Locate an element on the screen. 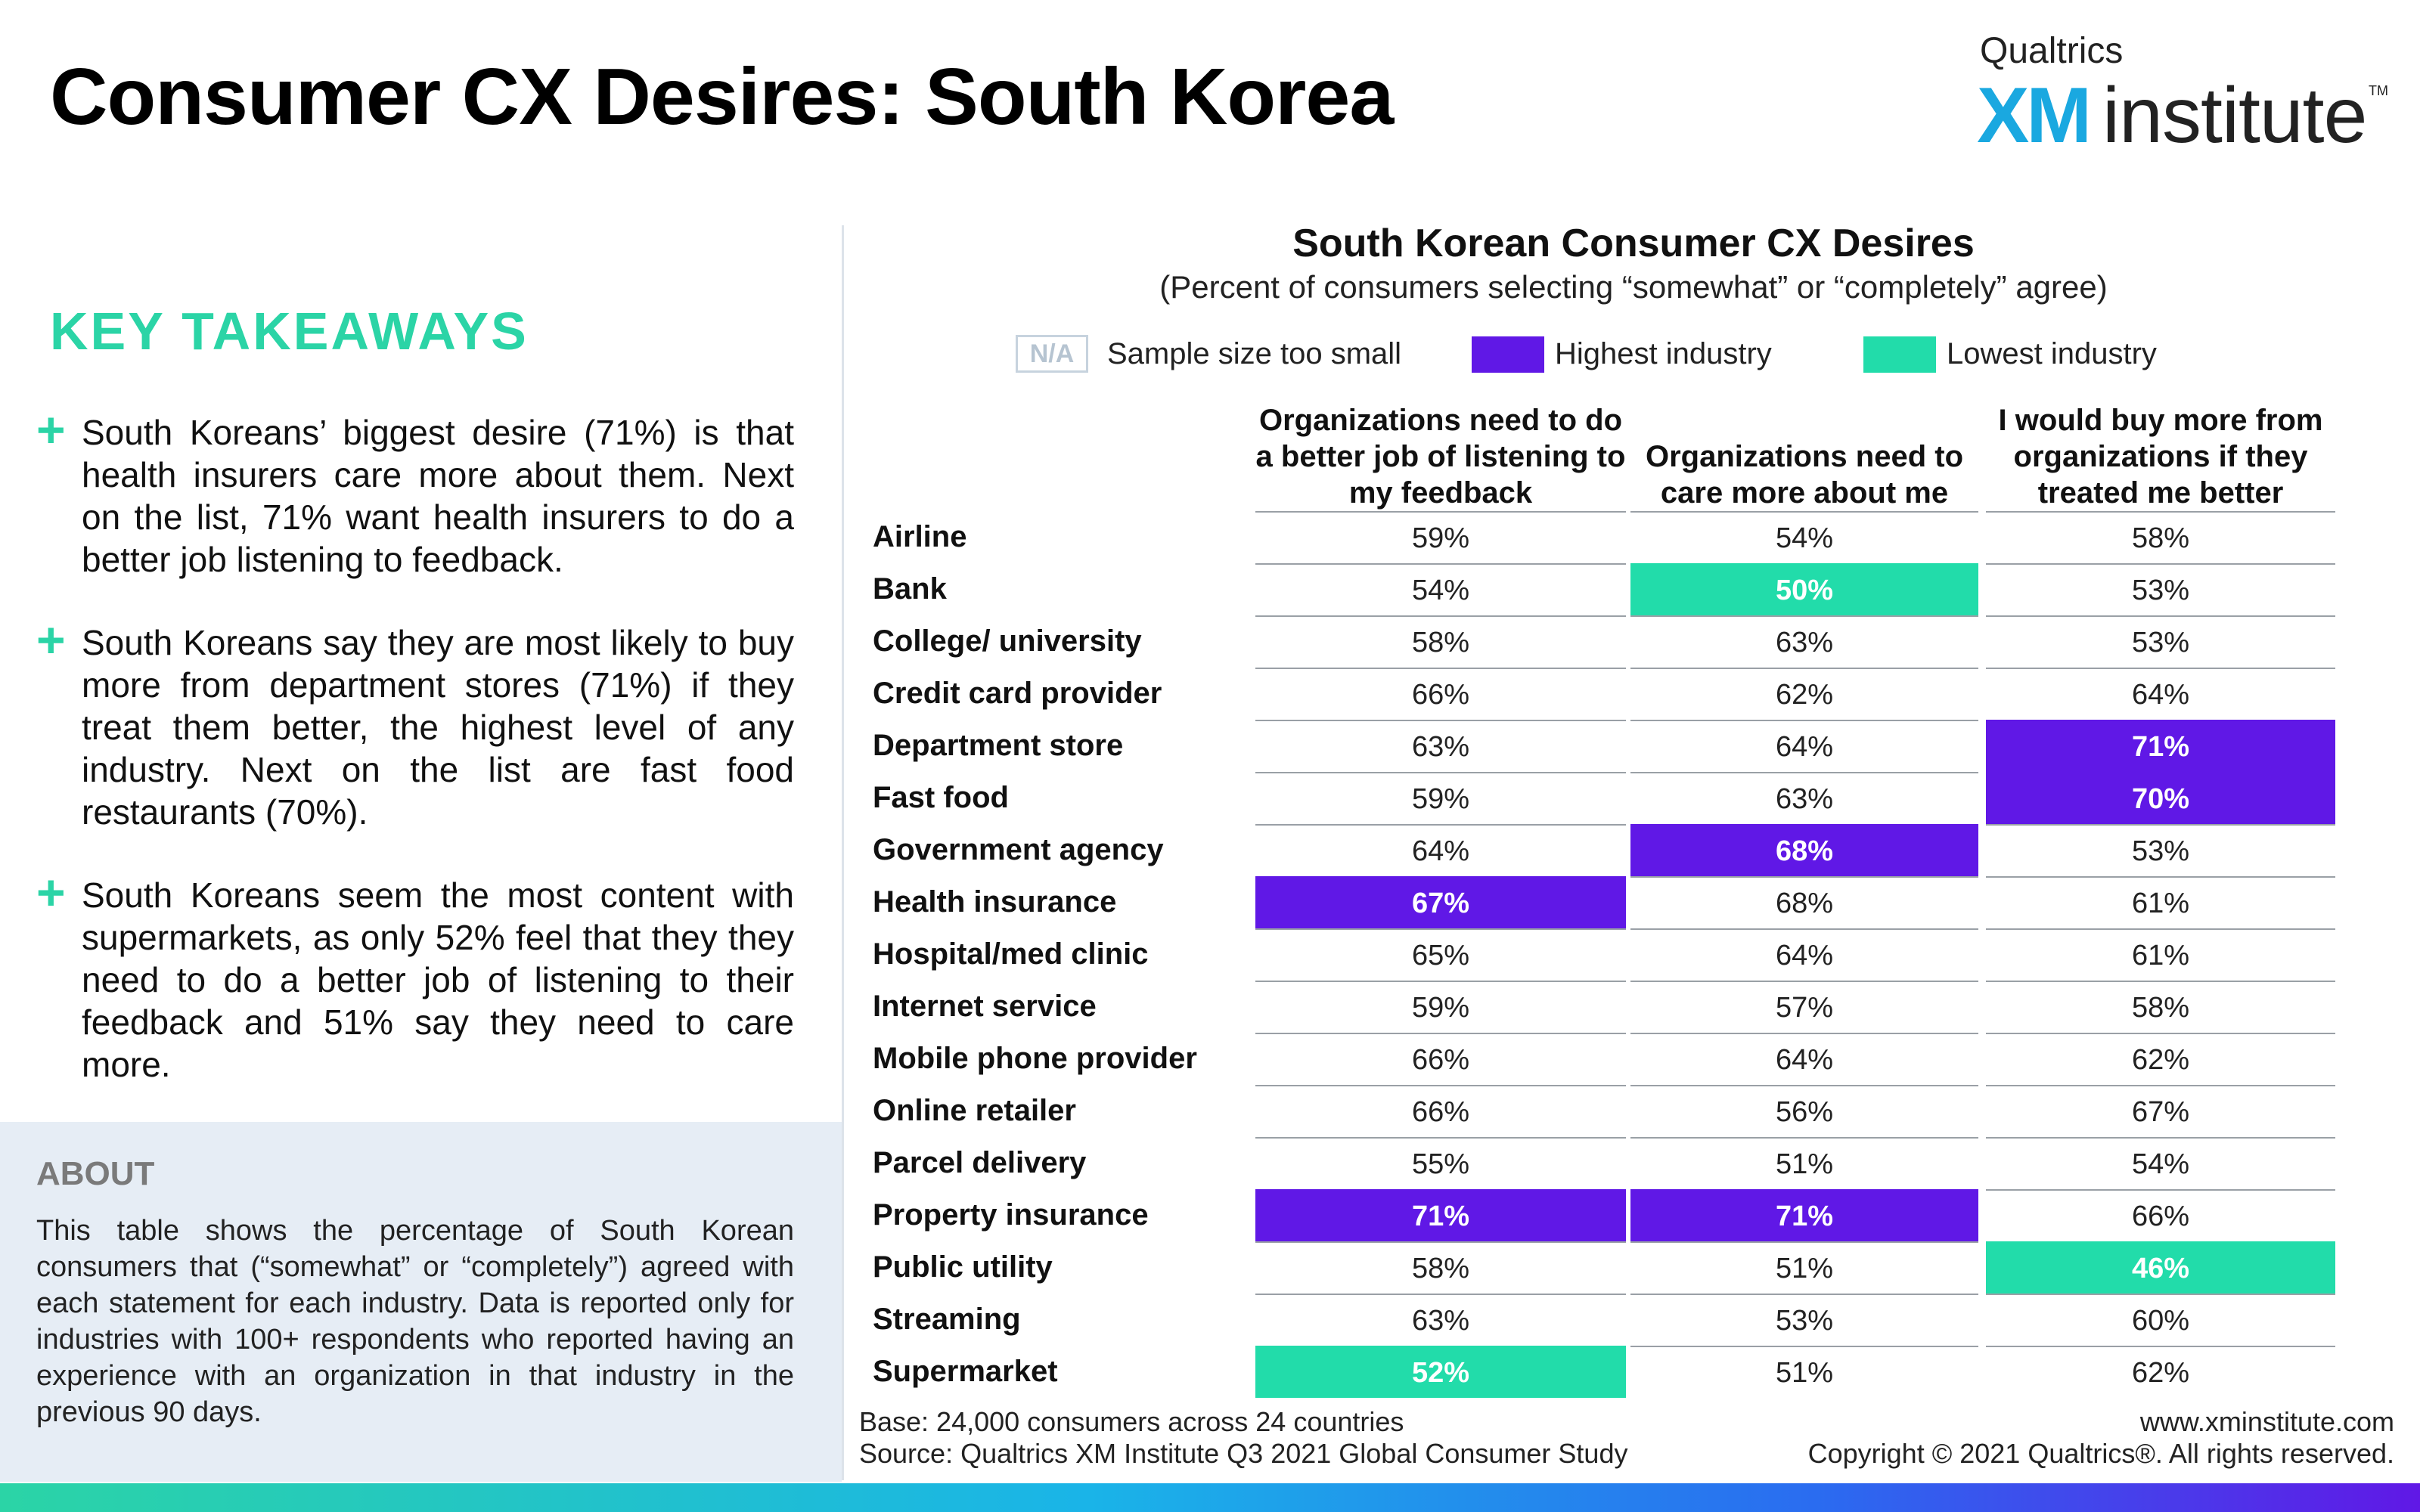  column-divider is located at coordinates (843, 852).